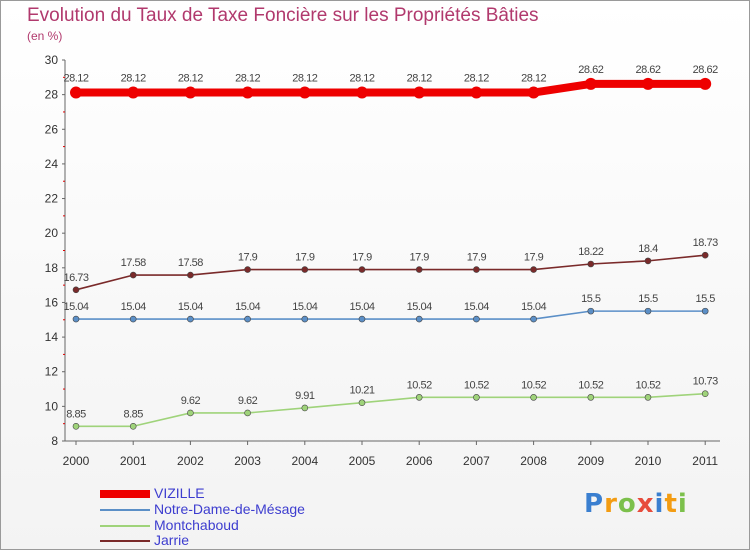  Describe the element at coordinates (248, 401) in the screenshot. I see `data-label-montchaboud: 9.62` at that location.